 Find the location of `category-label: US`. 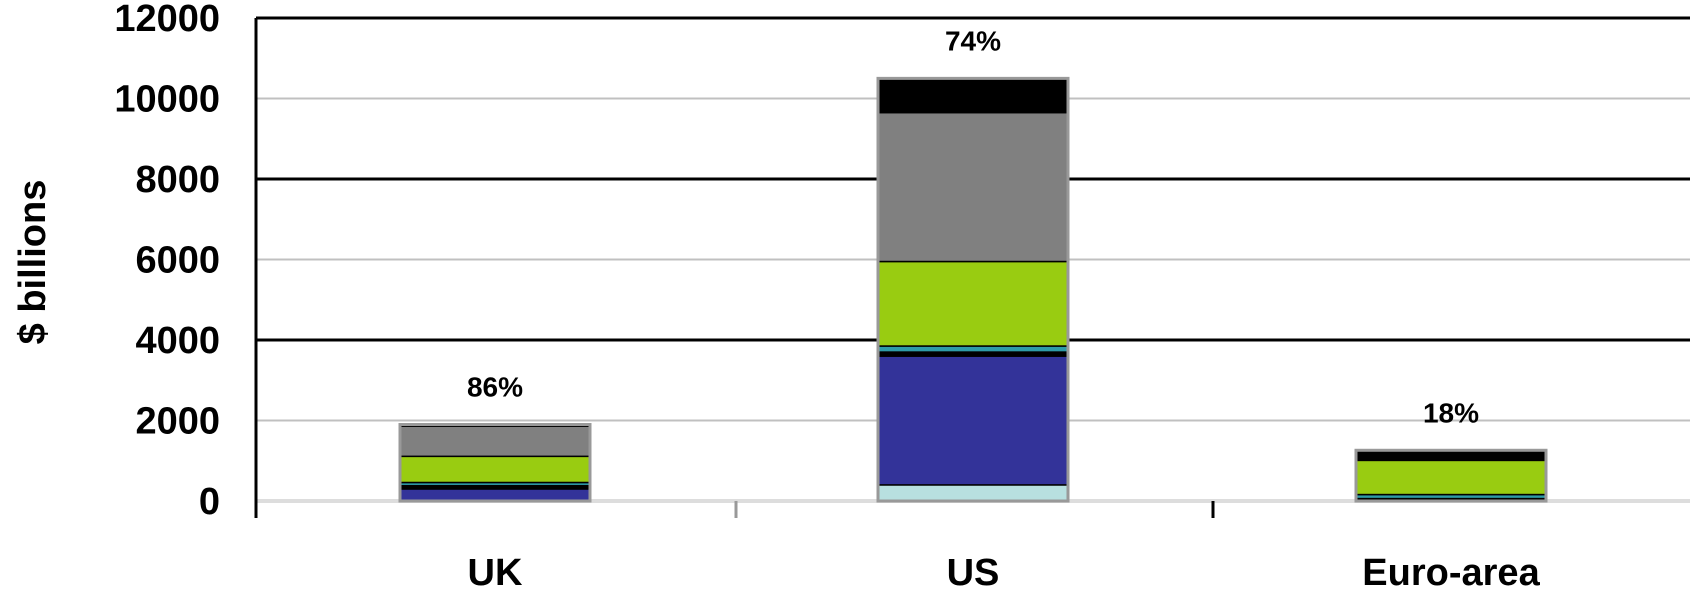

category-label: US is located at coordinates (973, 572).